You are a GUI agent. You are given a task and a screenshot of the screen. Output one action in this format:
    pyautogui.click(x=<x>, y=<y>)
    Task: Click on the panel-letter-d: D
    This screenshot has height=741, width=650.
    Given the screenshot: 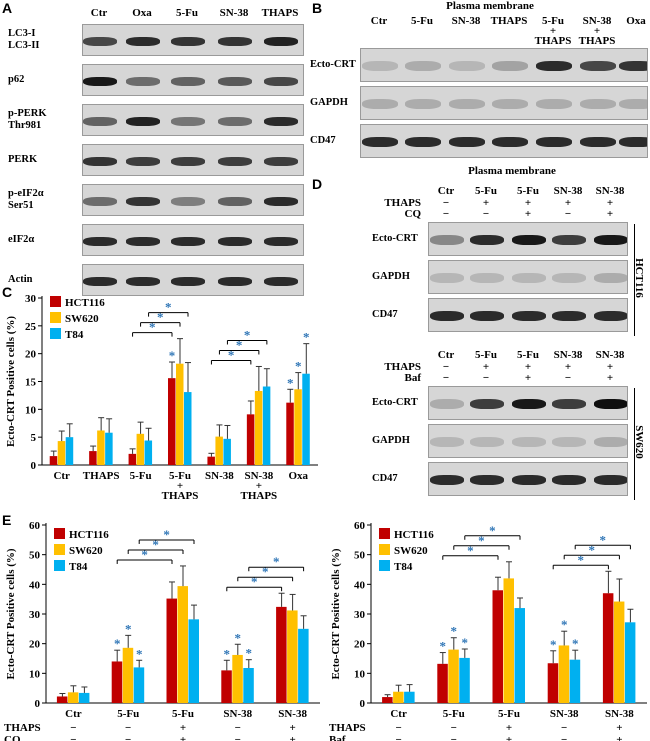 What is the action you would take?
    pyautogui.click(x=317, y=184)
    